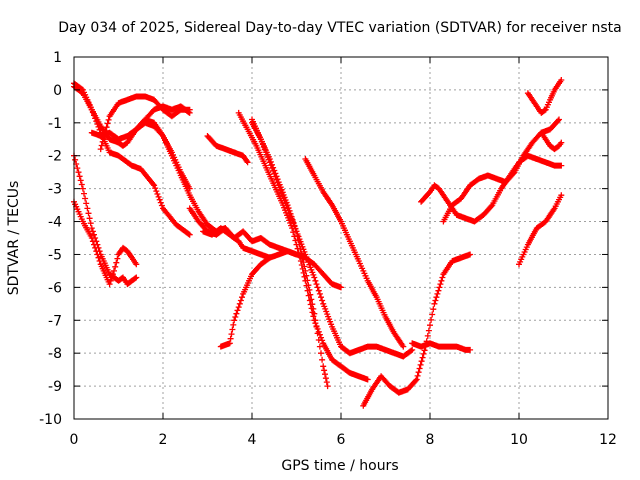 Image resolution: width=640 pixels, height=480 pixels. Describe the element at coordinates (608, 440) in the screenshot. I see `x-tick-label: 12` at that location.